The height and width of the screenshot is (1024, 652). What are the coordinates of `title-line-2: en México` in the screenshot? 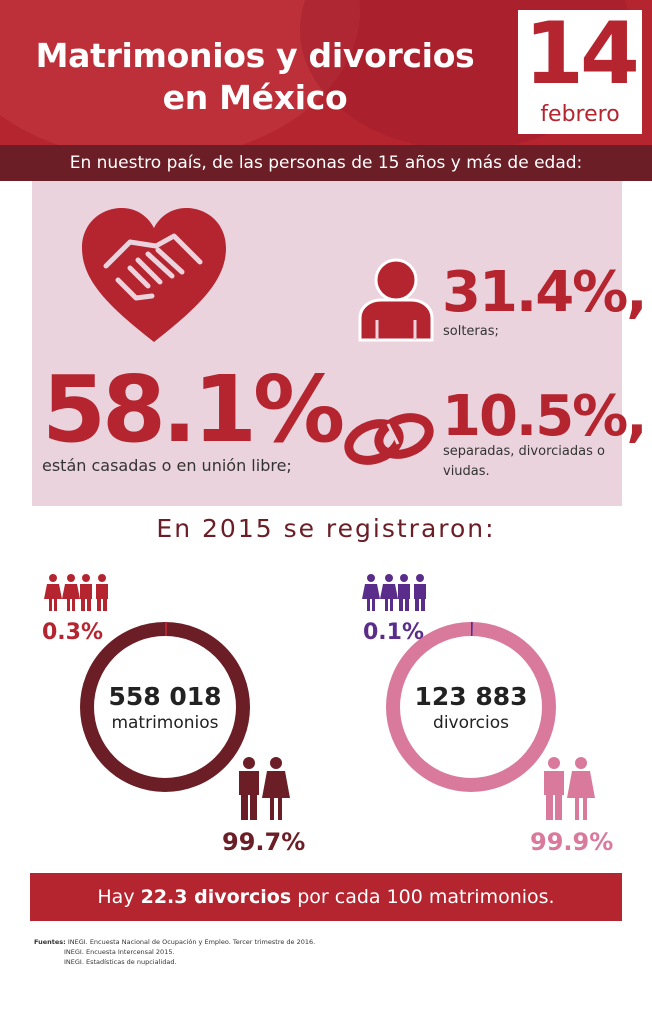 It's located at (255, 97).